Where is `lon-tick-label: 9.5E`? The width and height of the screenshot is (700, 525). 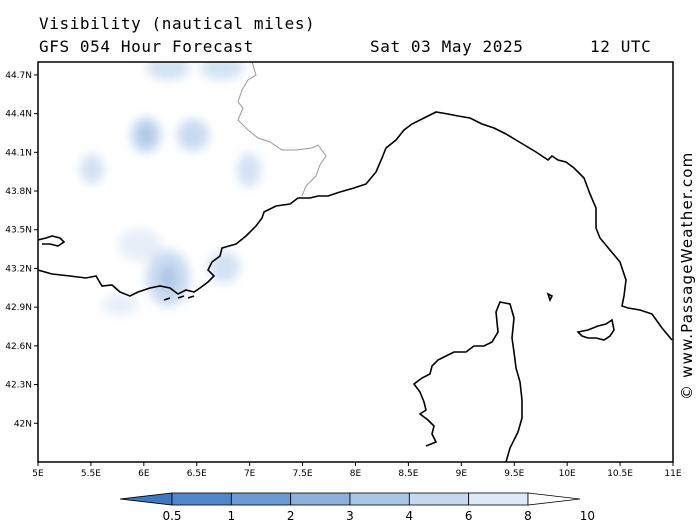
lon-tick-label: 9.5E is located at coordinates (514, 474).